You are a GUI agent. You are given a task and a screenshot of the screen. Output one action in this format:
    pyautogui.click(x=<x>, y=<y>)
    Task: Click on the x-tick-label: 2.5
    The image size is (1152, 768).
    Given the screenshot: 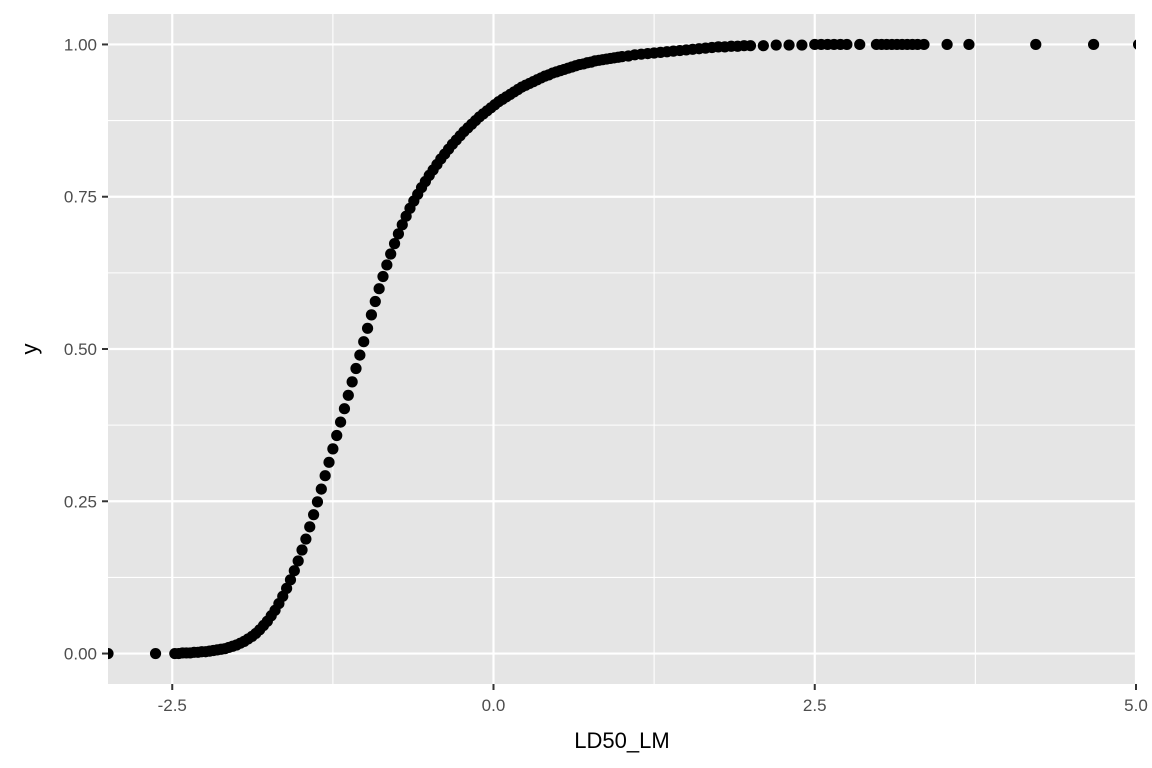 What is the action you would take?
    pyautogui.click(x=815, y=705)
    